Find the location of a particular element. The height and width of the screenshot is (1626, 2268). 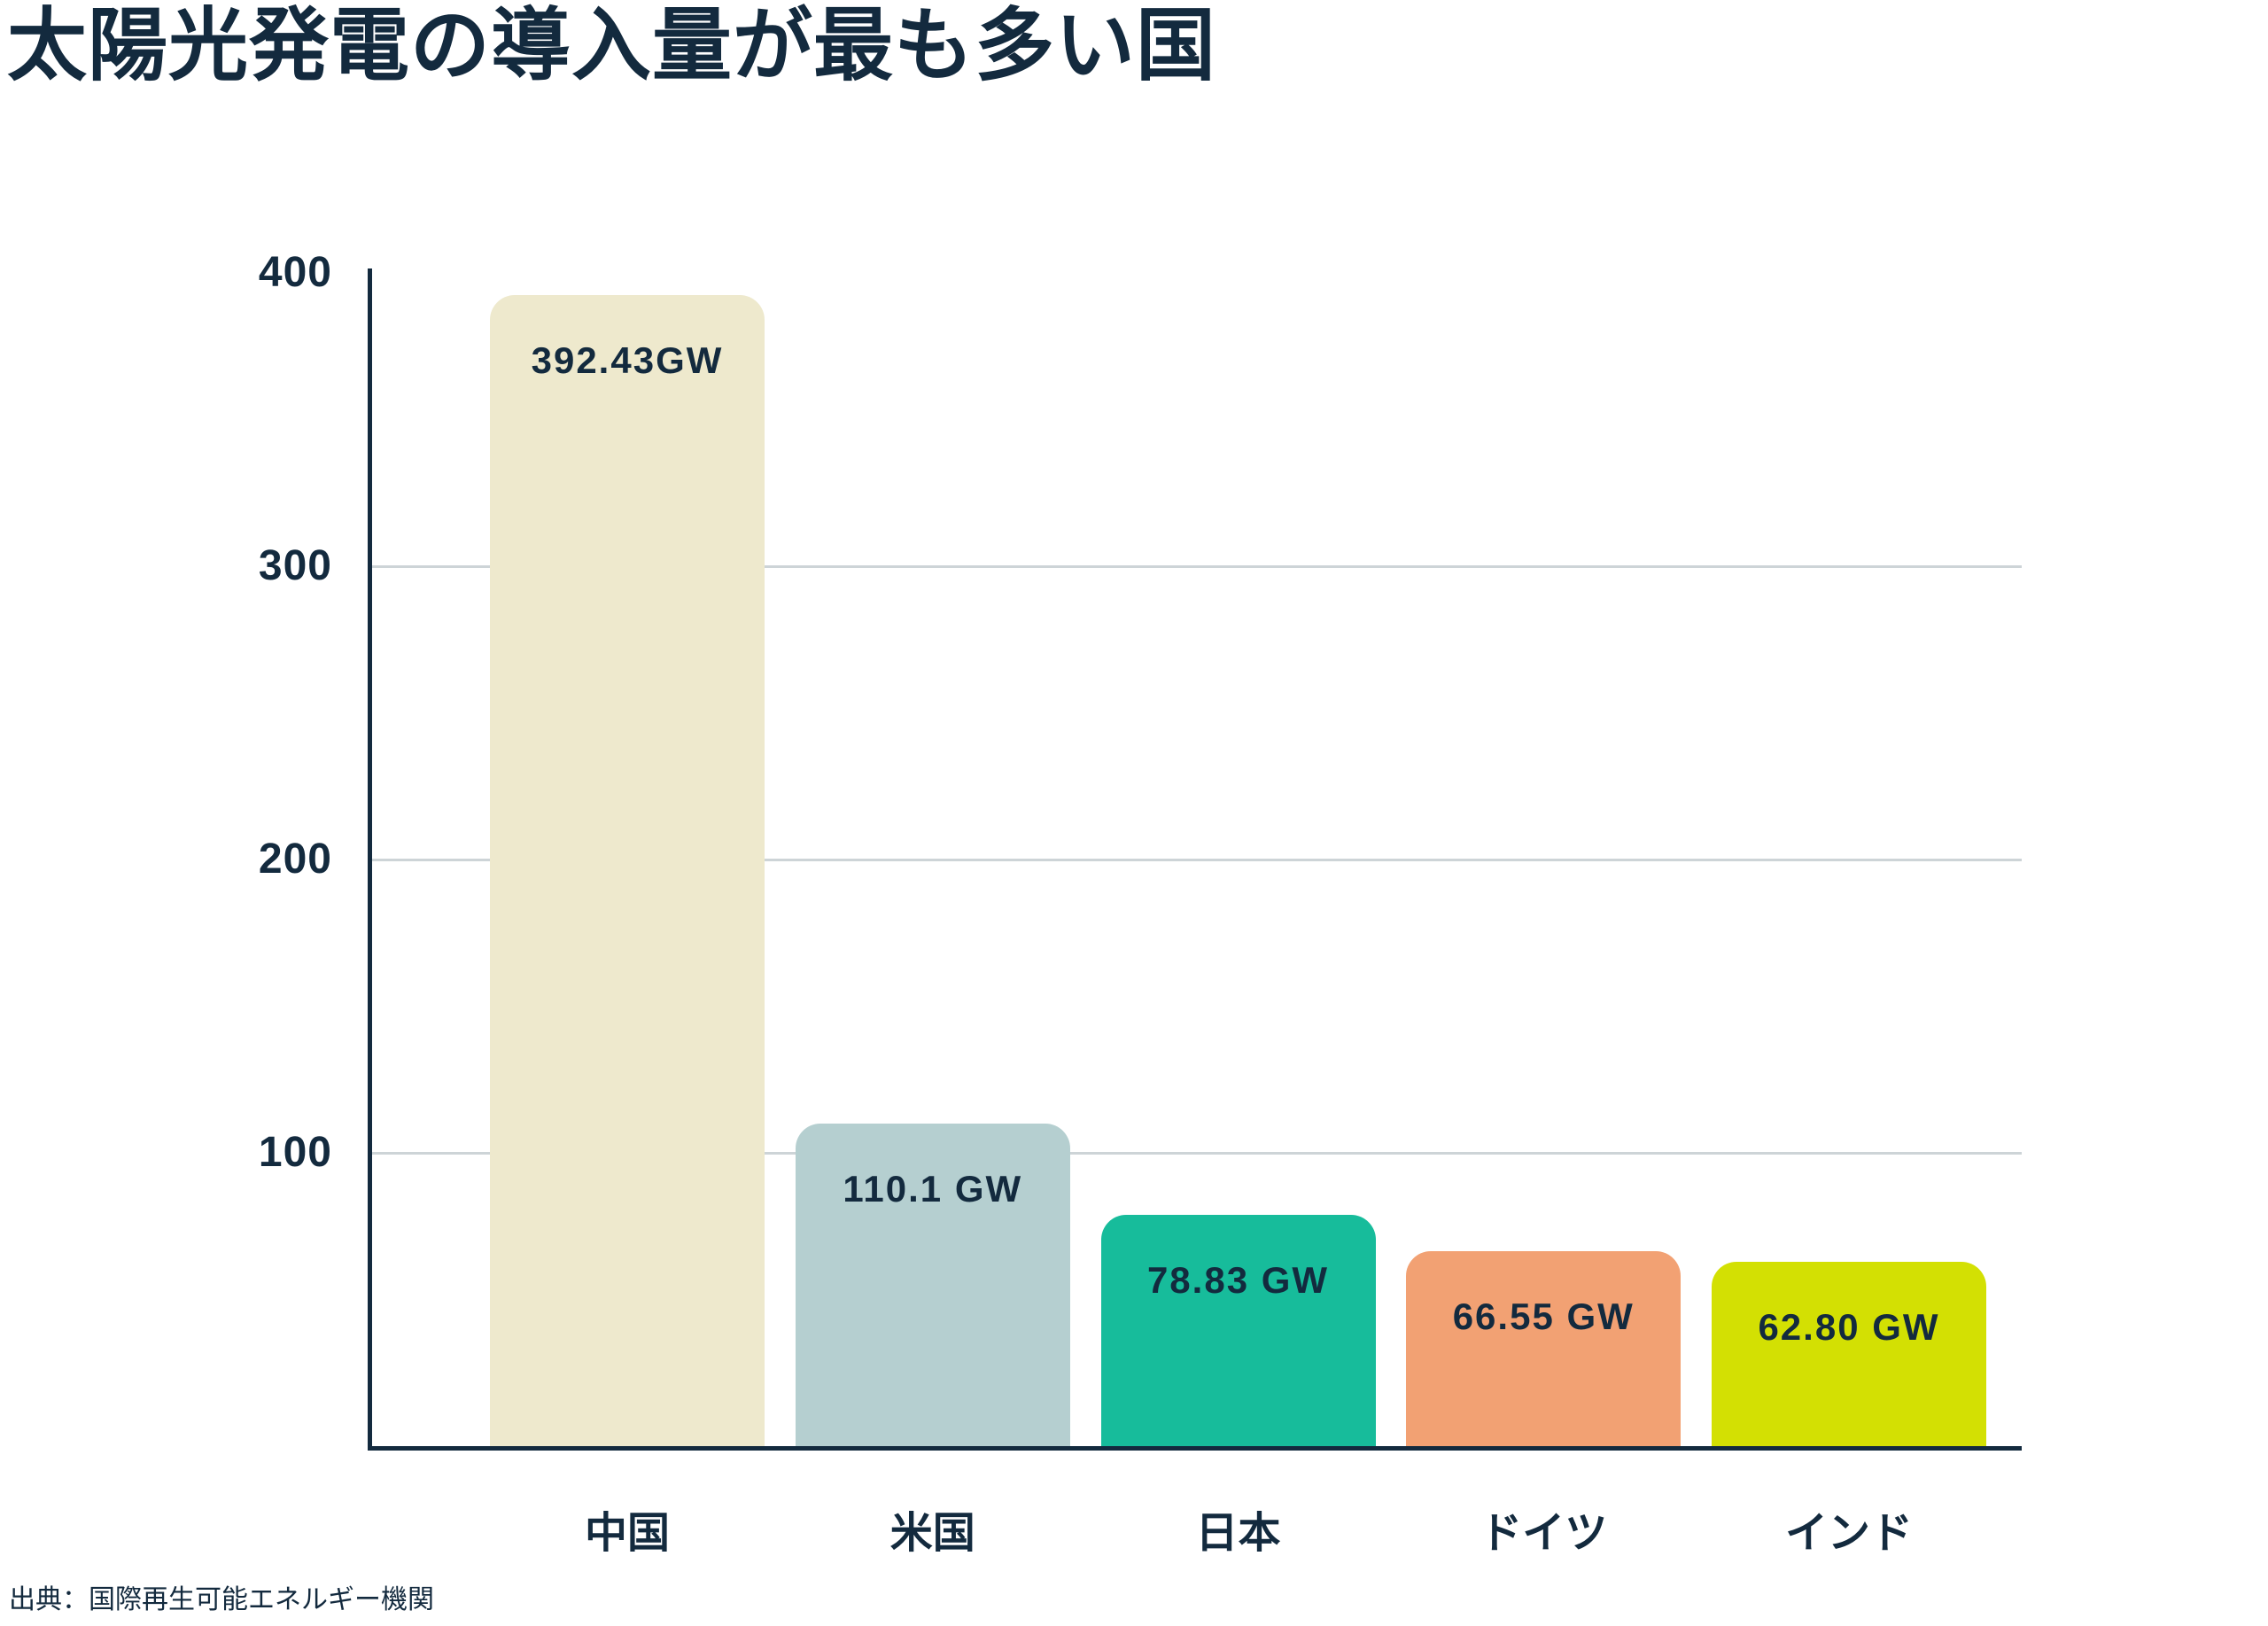

bar-value-label-4: 66.55 GW is located at coordinates (1543, 1316).